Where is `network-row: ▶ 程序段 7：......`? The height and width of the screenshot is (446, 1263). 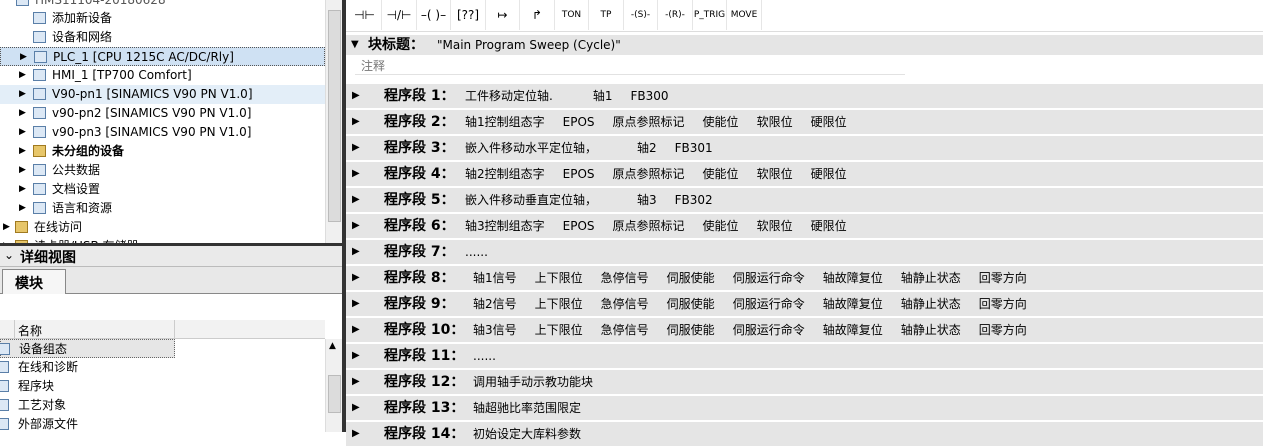
network-row: ▶ 程序段 7：...... is located at coordinates (804, 252).